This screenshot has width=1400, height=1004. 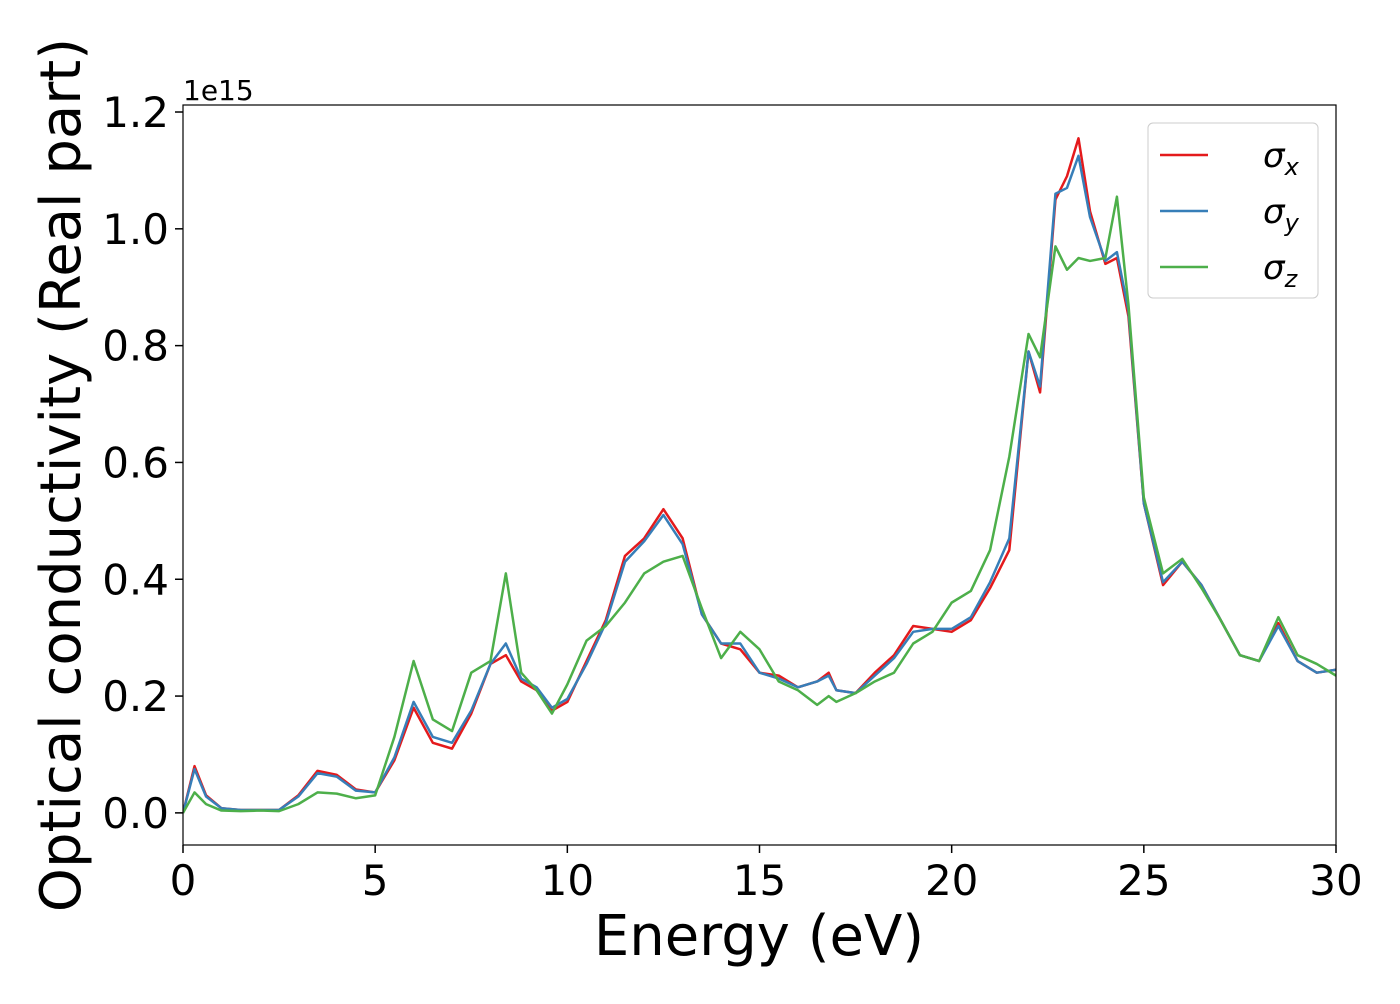 I want to click on x-tick-label: 20, so click(x=951, y=880).